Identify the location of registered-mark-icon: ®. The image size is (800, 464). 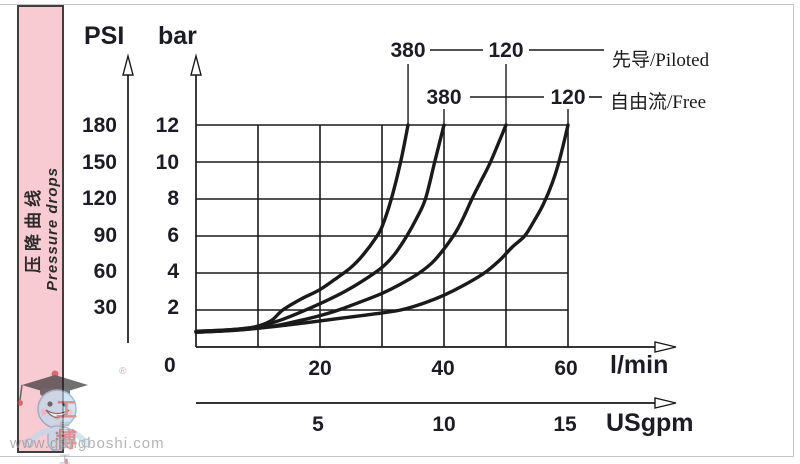
(123, 371).